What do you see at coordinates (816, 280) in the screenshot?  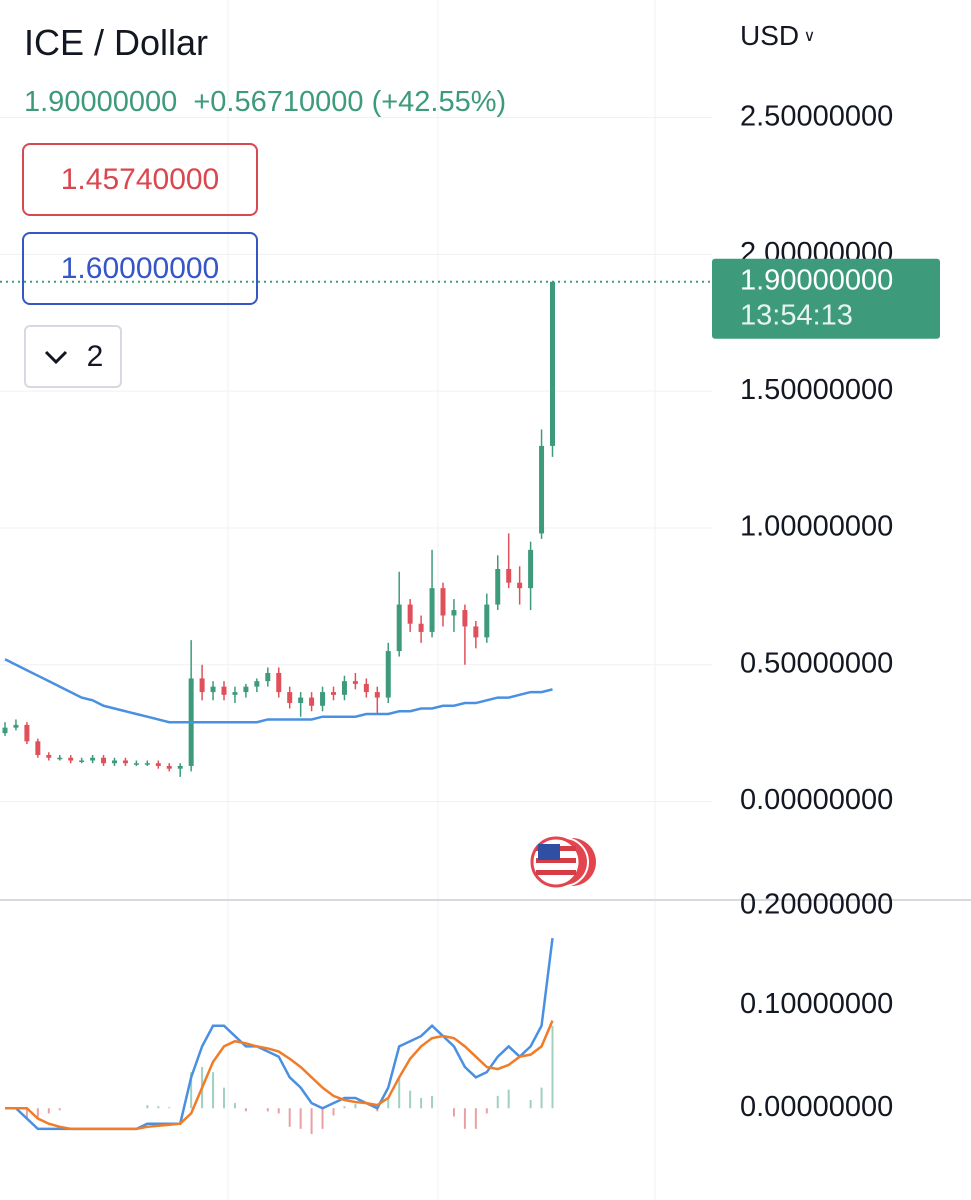 I see `last-price-label: 1.90000000` at bounding box center [816, 280].